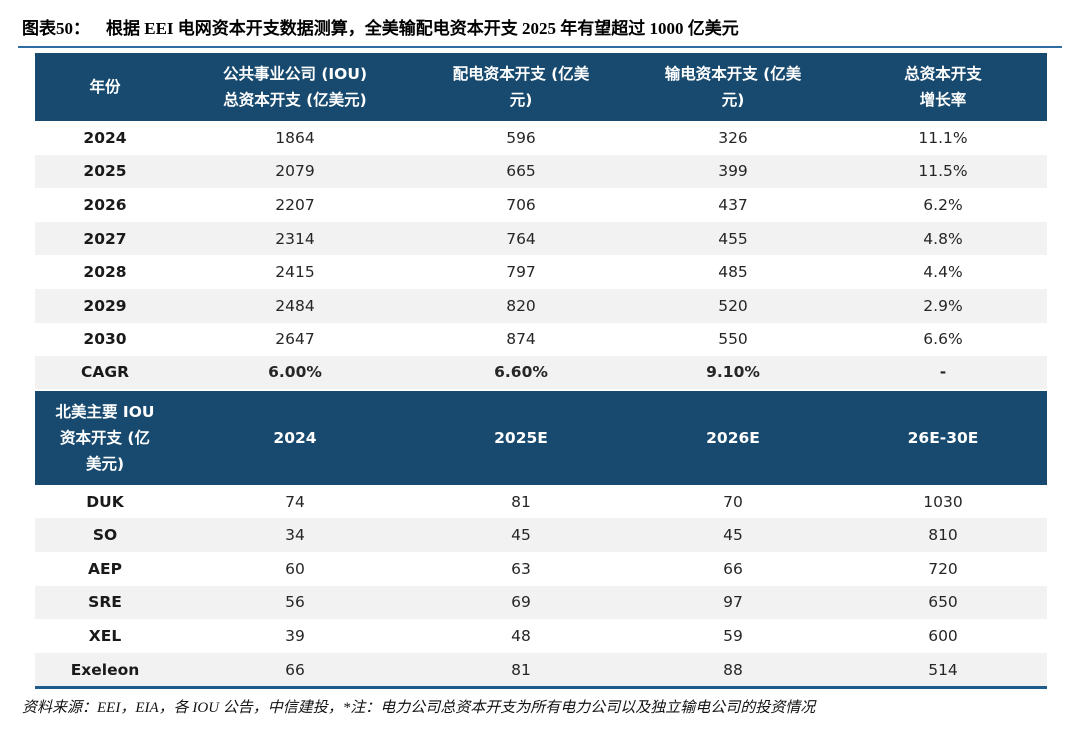 This screenshot has height=747, width=1080. I want to click on column-header: 2025E, so click(521, 436).